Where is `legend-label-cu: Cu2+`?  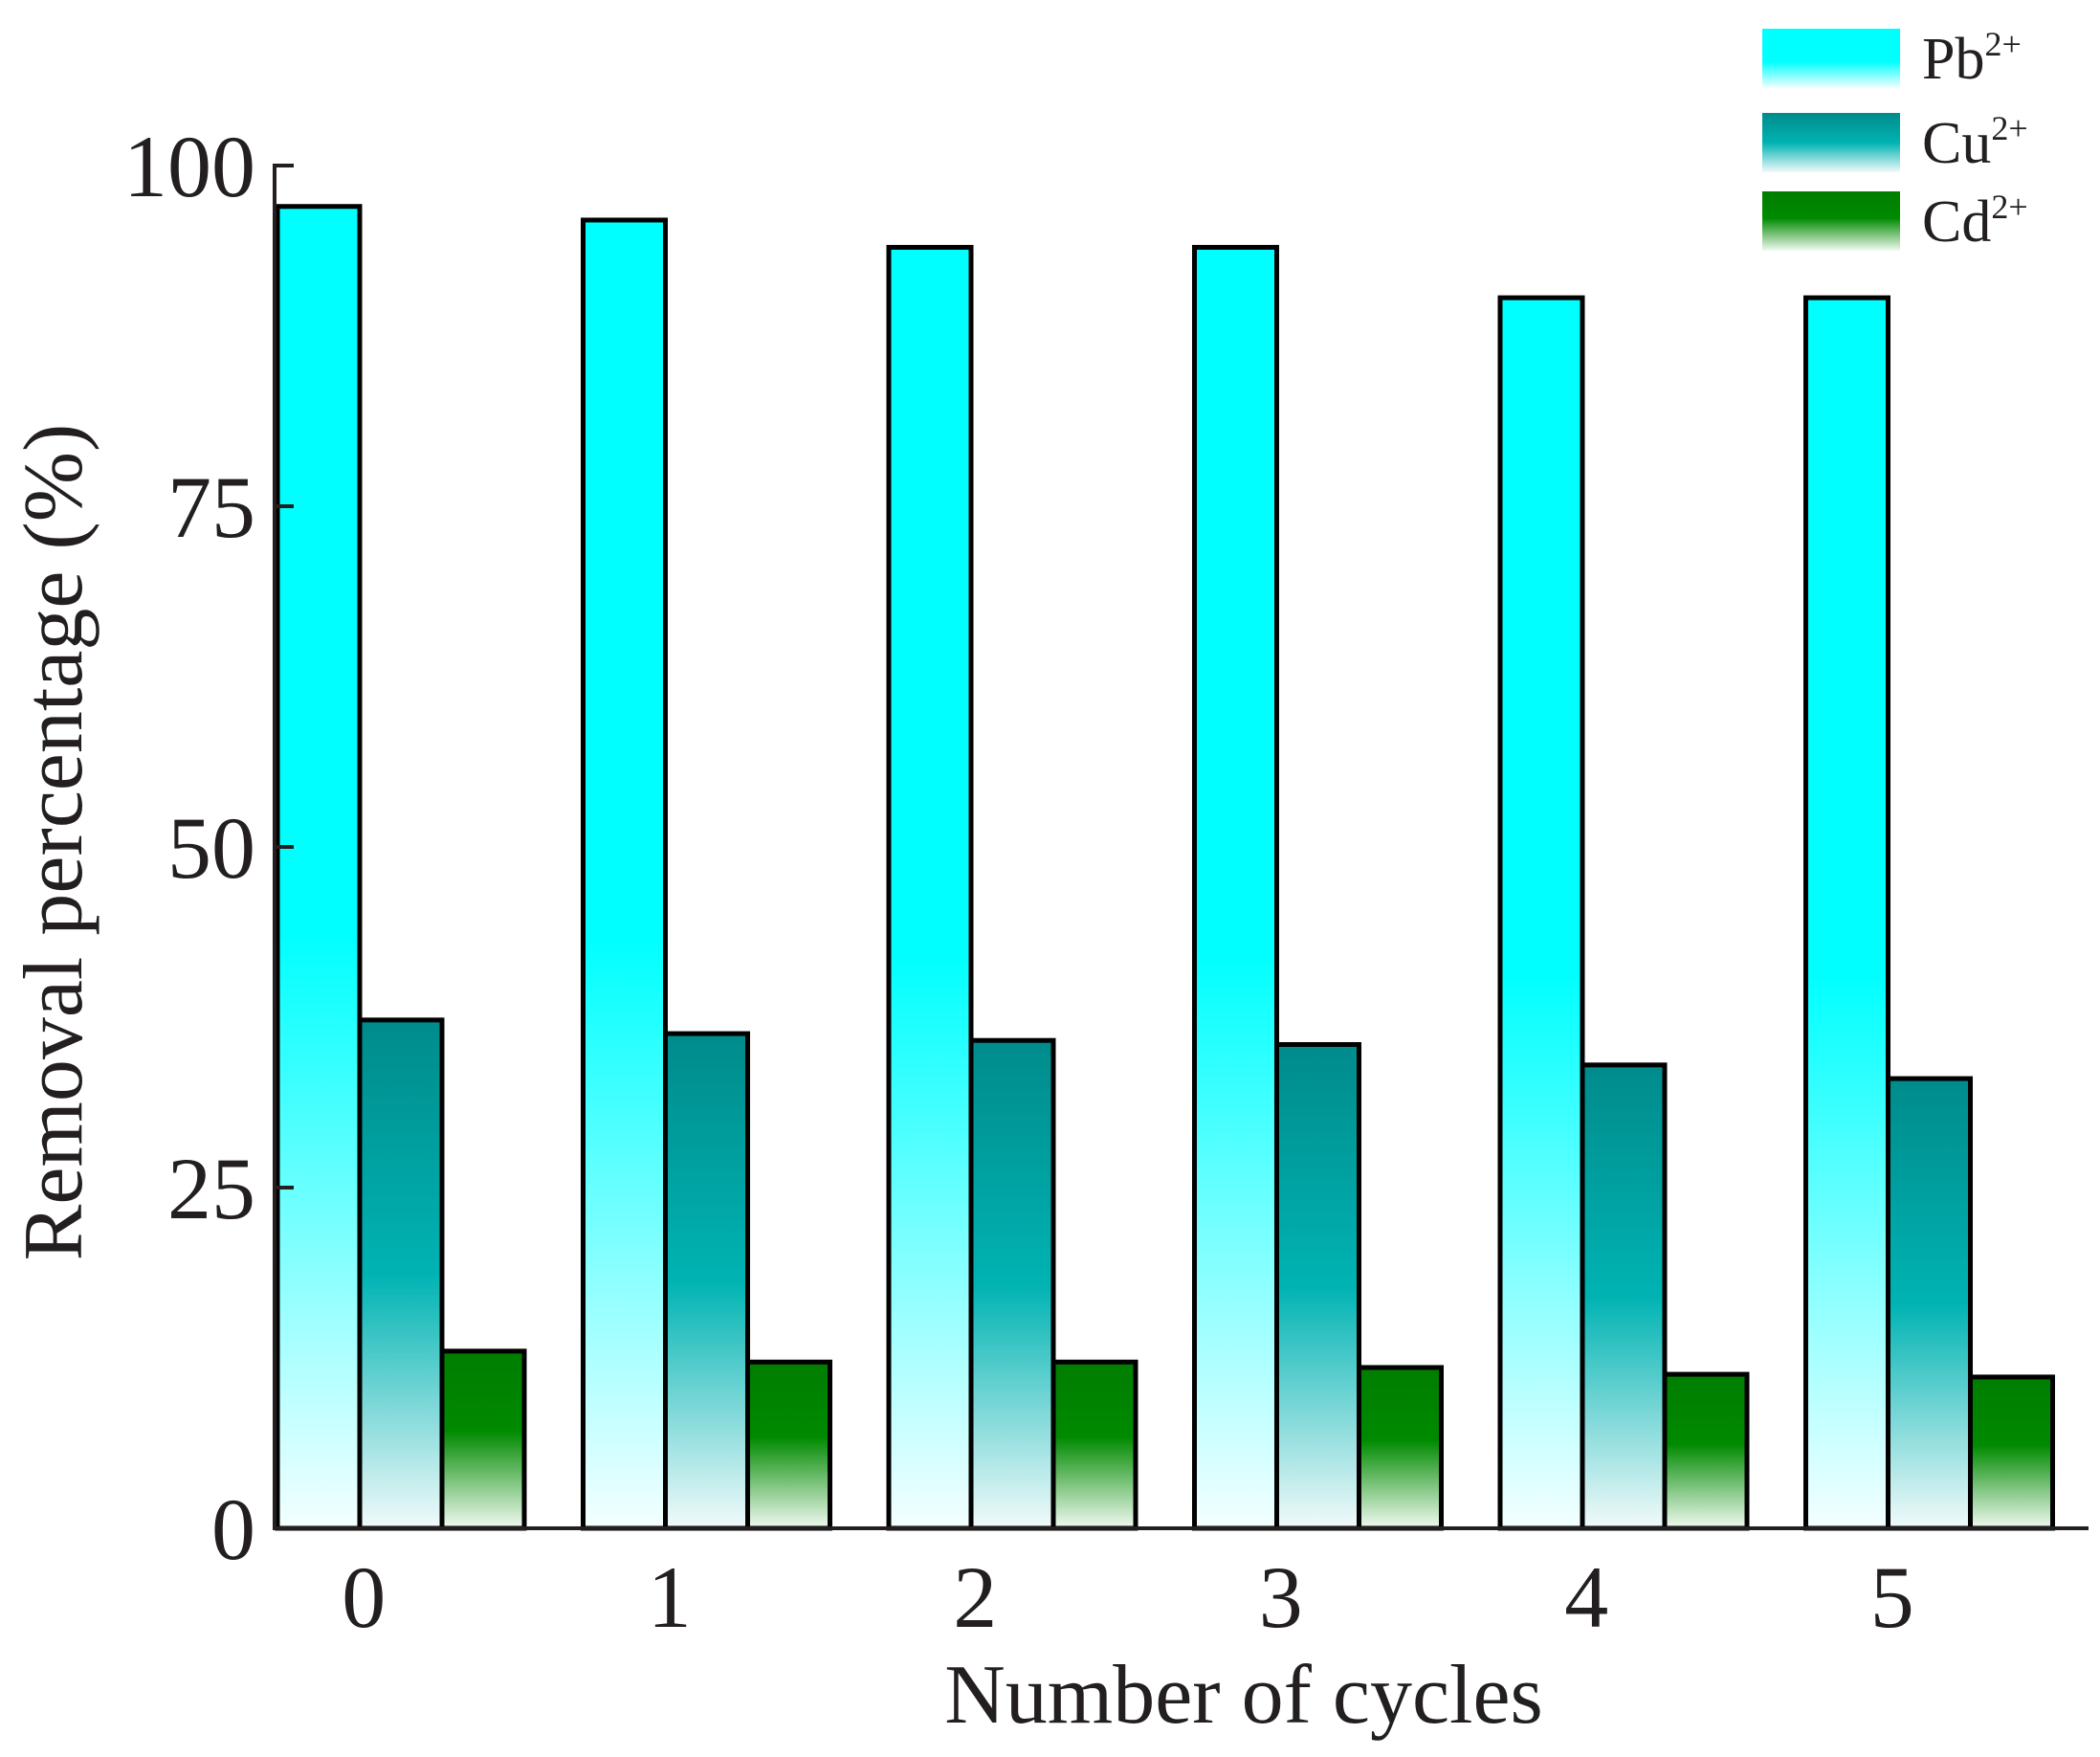
legend-label-cu: Cu2+ is located at coordinates (1975, 142).